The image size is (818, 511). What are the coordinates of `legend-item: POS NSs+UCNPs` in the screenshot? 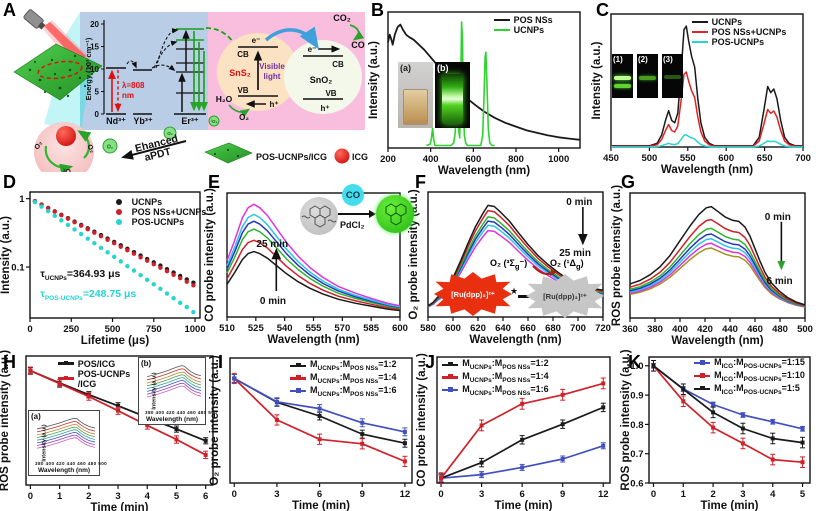 It's located at (159, 212).